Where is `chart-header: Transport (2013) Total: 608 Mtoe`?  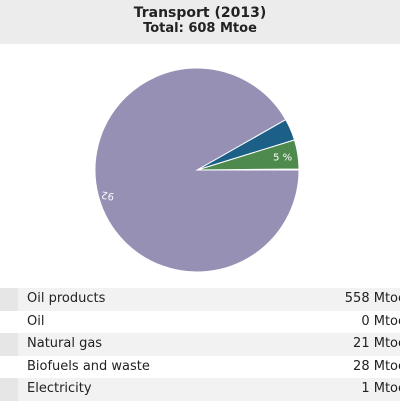
chart-header: Transport (2013) Total: 608 Mtoe is located at coordinates (200, 22).